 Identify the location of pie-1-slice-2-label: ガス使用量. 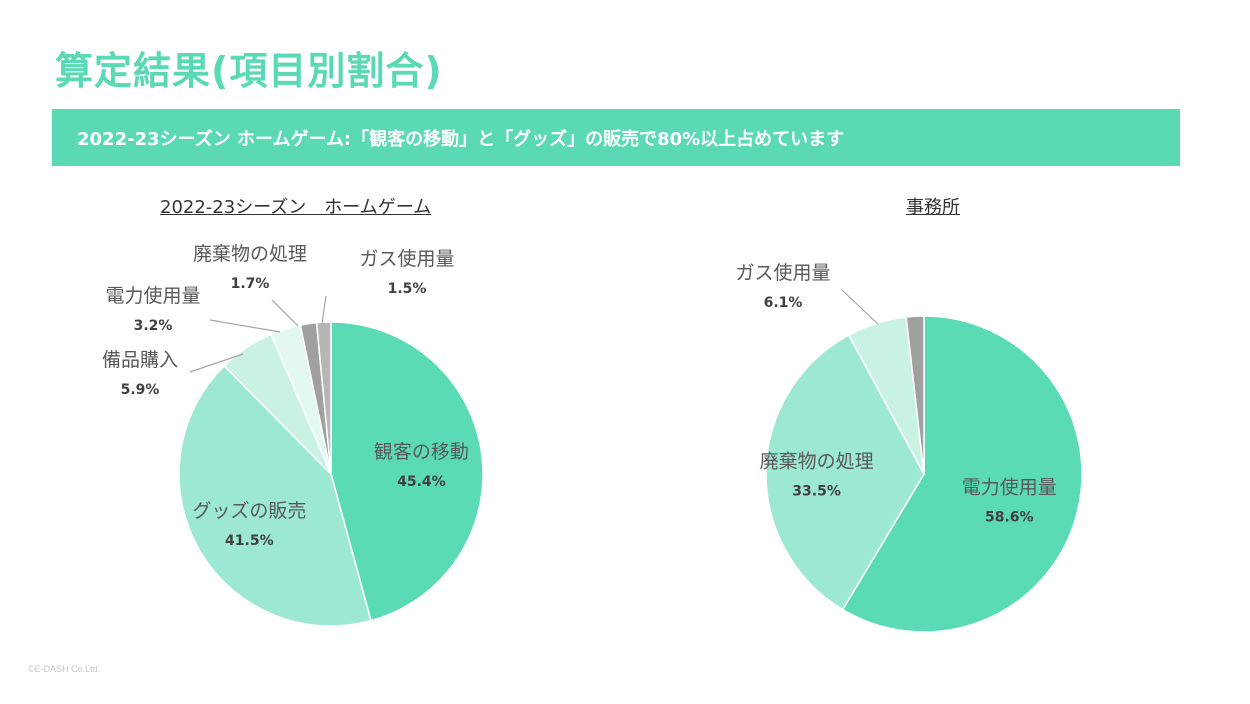
(782, 273).